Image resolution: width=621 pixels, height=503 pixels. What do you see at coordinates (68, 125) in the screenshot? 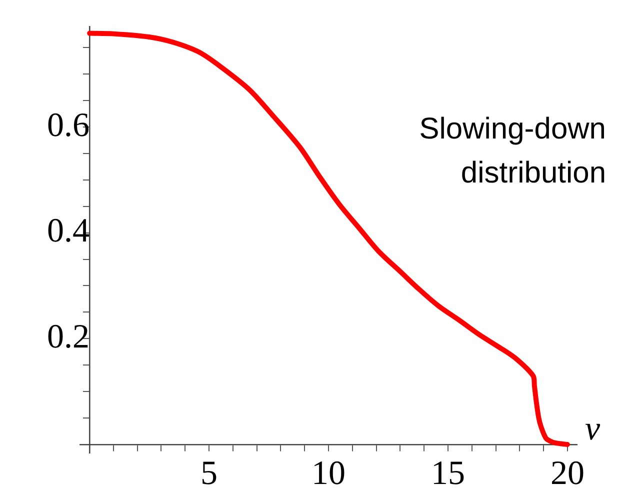
I see `y-tick-label: 0.6` at bounding box center [68, 125].